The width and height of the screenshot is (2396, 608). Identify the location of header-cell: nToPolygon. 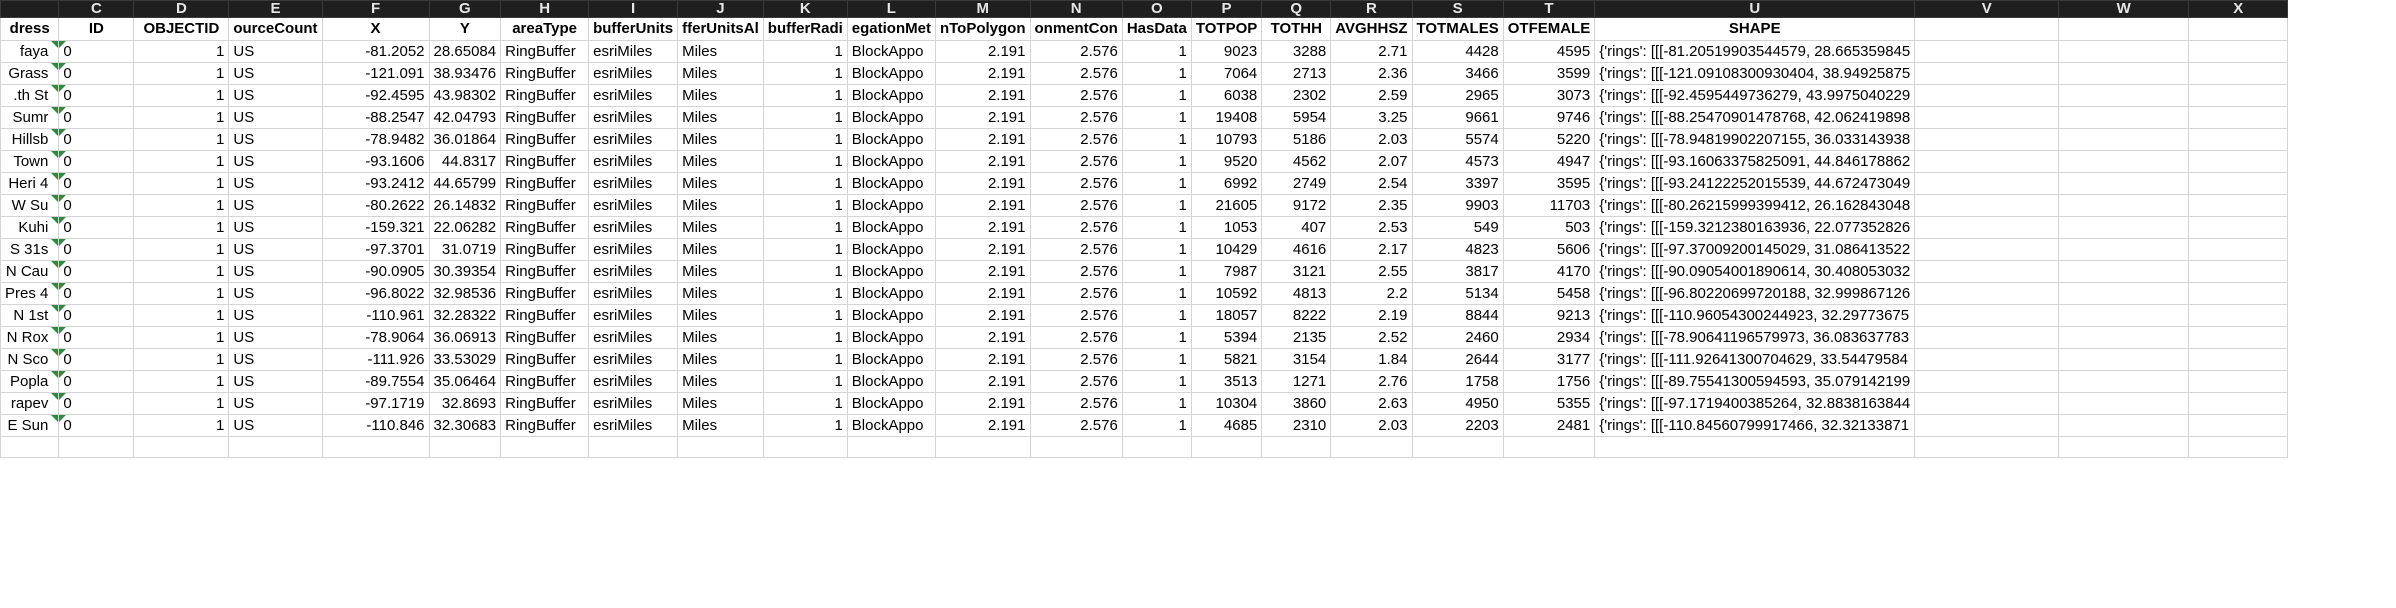
(982, 29).